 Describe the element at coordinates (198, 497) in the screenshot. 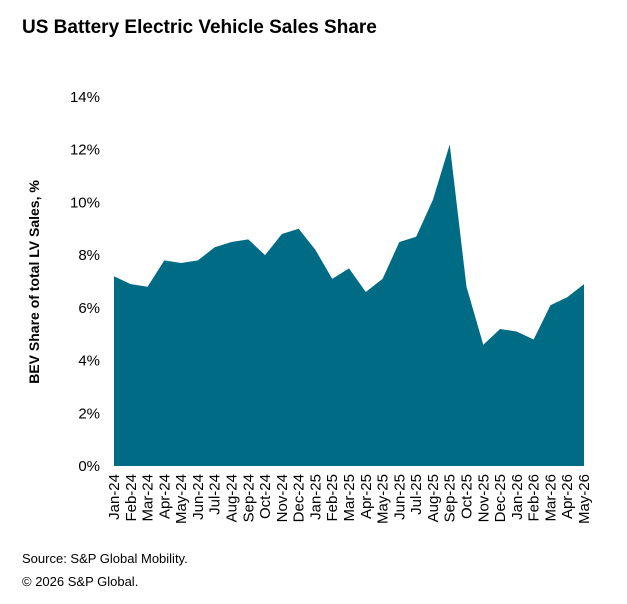

I see `x-tick-label: Jun-24` at that location.